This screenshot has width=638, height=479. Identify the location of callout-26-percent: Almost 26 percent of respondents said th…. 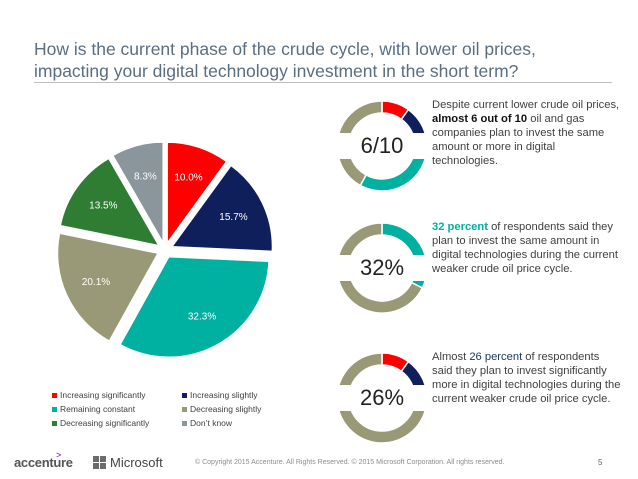
(527, 378).